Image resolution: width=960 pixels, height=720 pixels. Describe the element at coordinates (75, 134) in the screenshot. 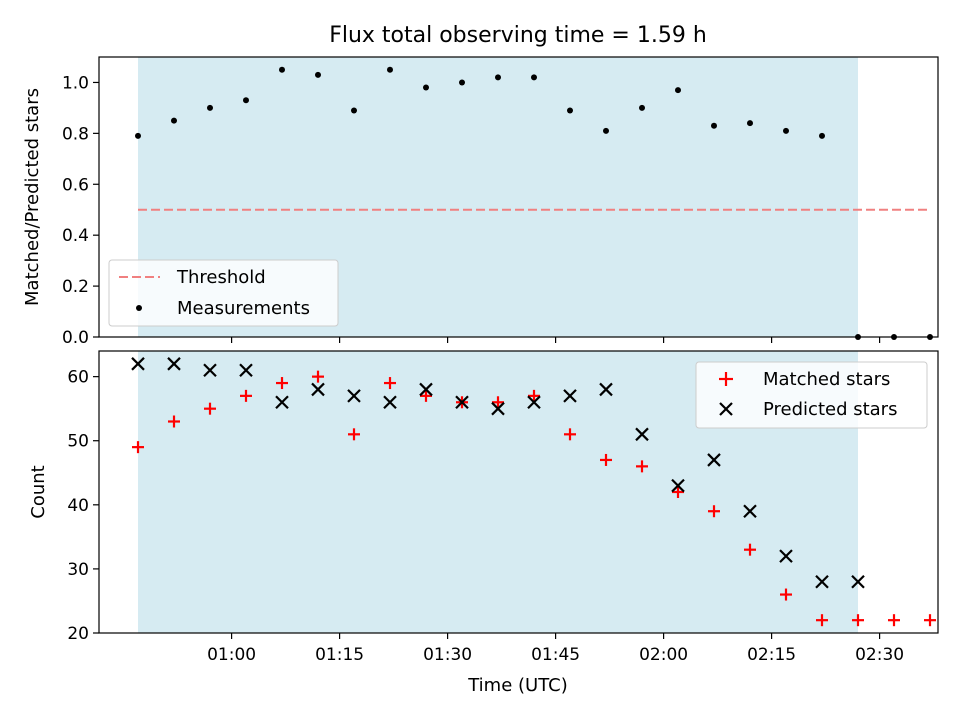

I see `top-y-tick-label: 0.8` at that location.